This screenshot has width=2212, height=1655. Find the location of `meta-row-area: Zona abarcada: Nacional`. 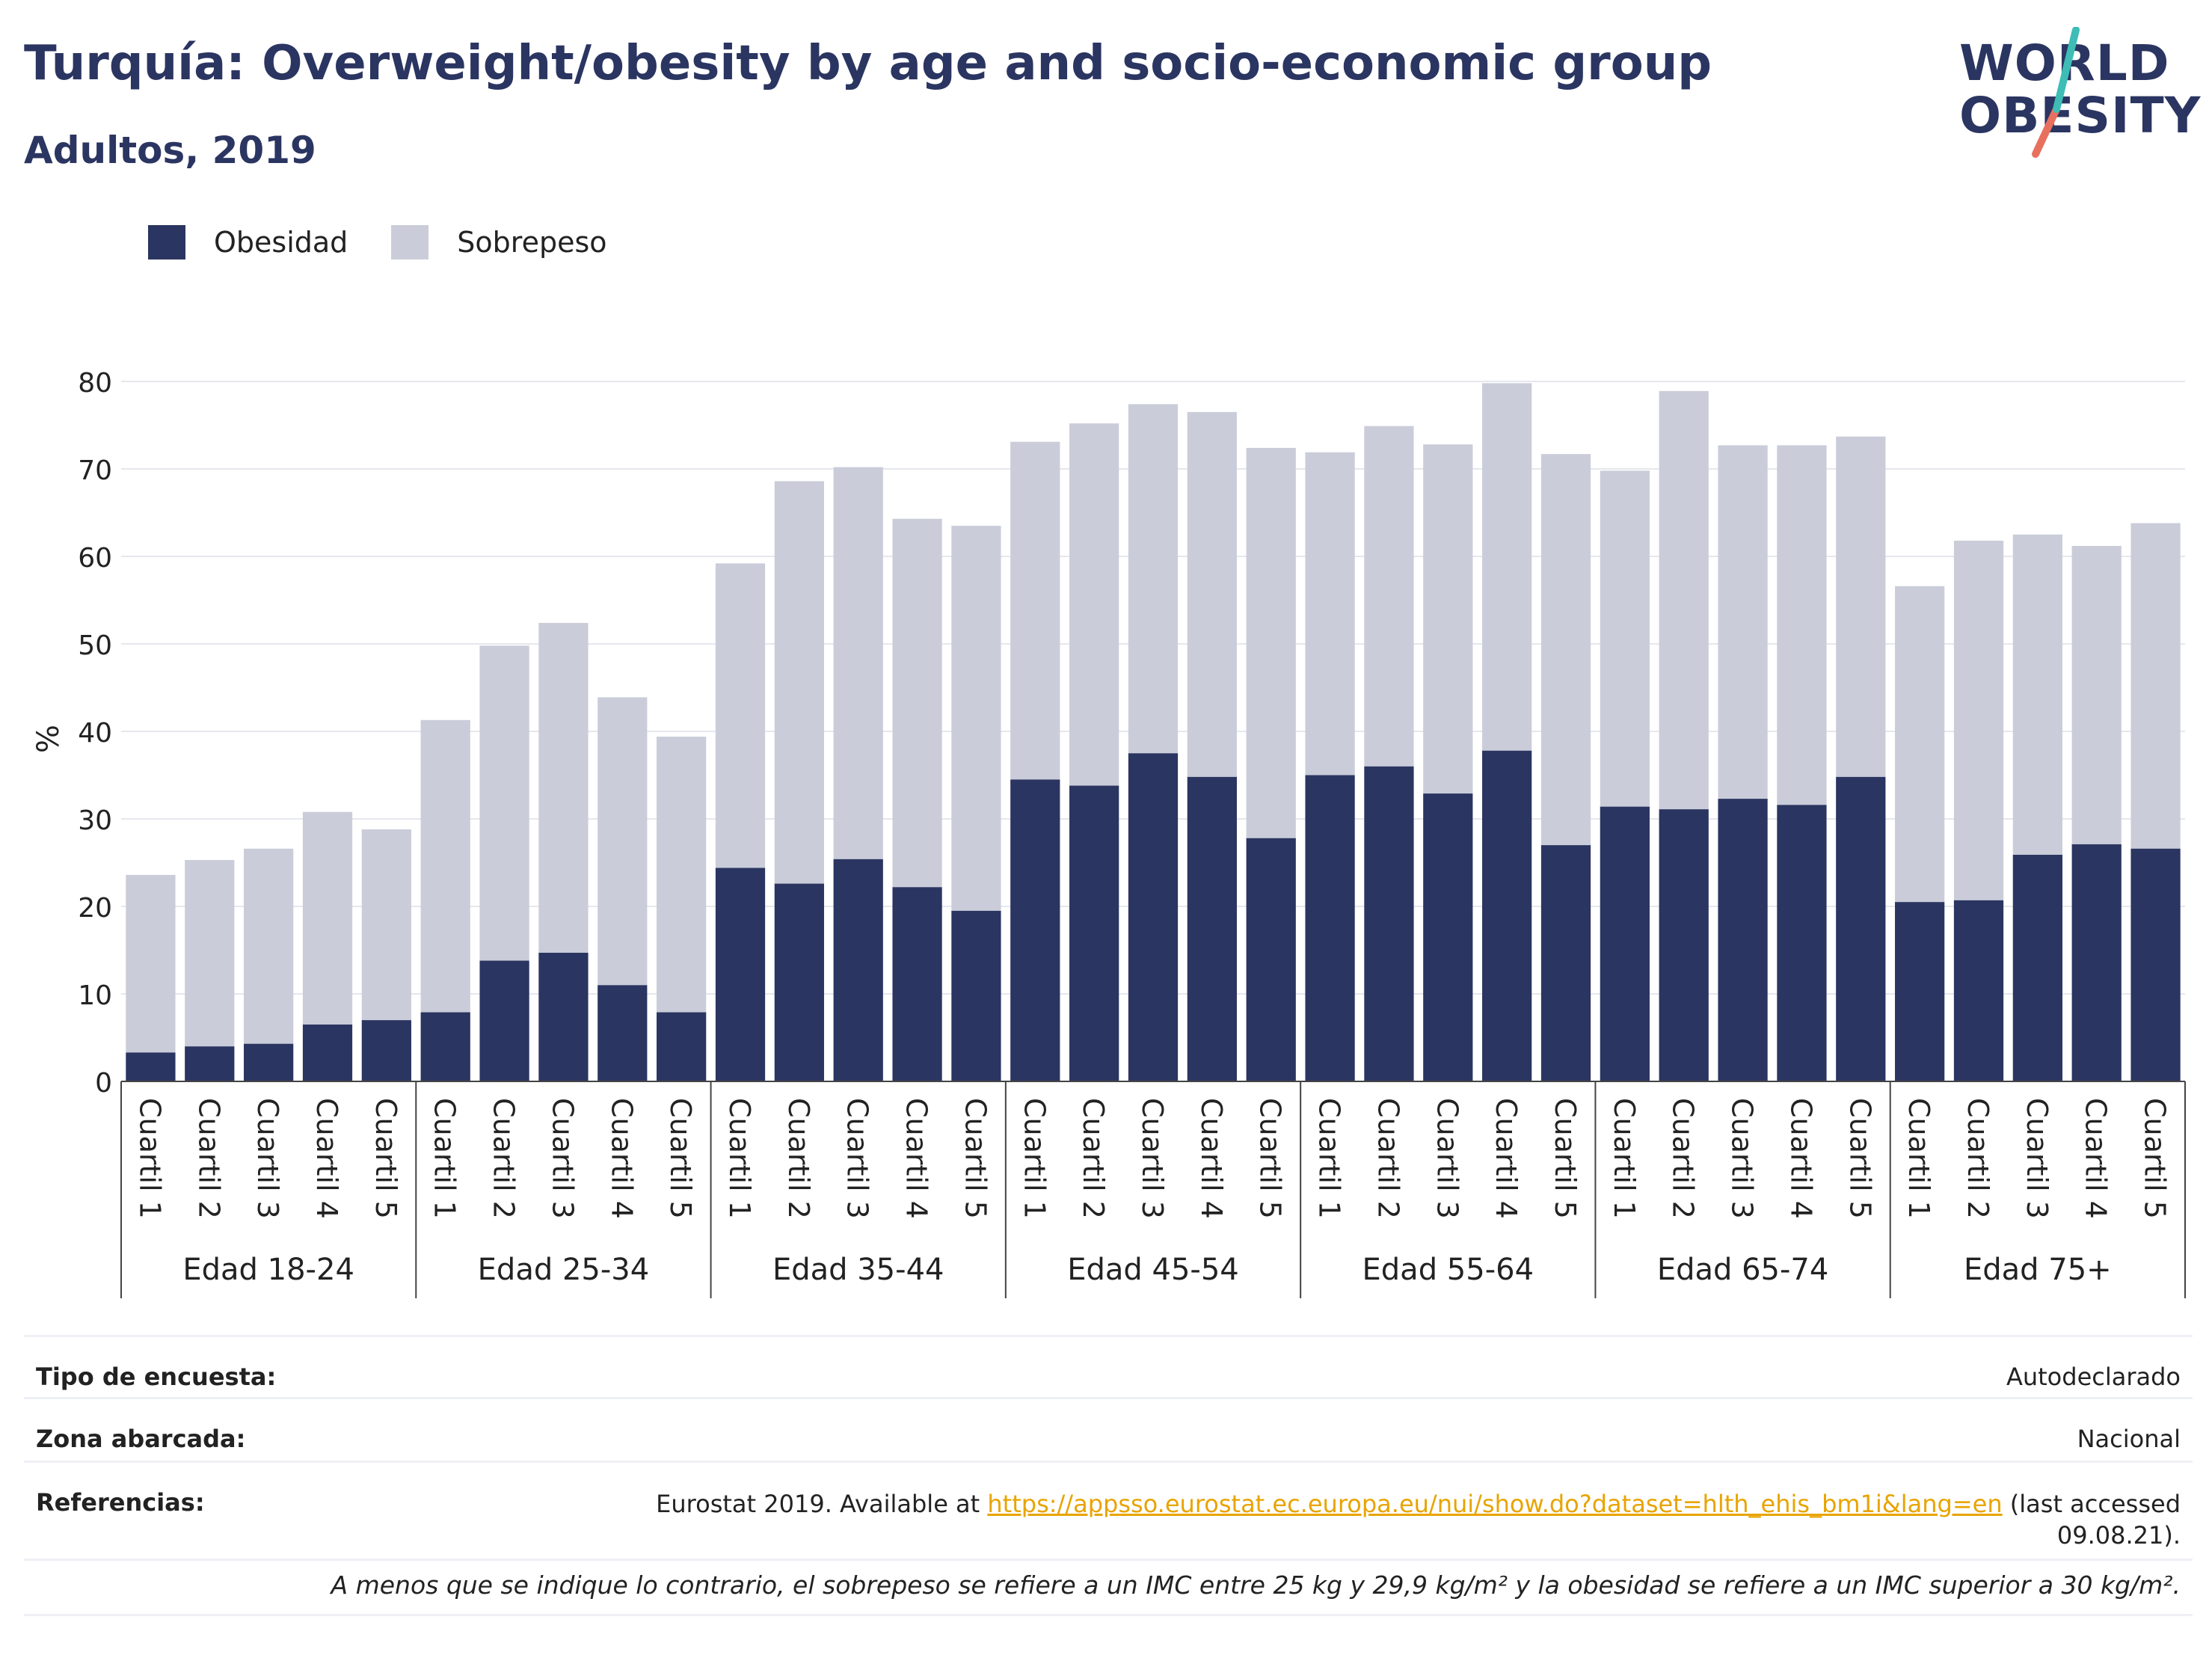

meta-row-area: Zona abarcada: Nacional is located at coordinates (1108, 1429).